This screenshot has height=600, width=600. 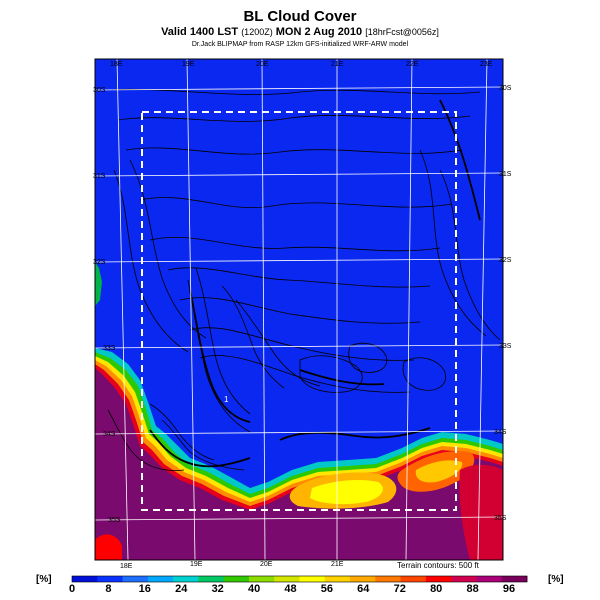 What do you see at coordinates (266, 564) in the screenshot?
I see `lon-label-bottom: 20E` at bounding box center [266, 564].